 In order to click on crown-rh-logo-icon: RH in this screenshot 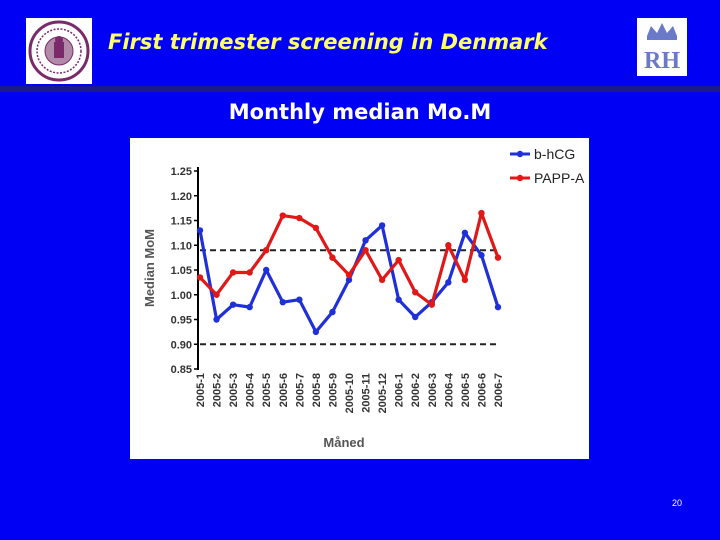, I will do `click(662, 47)`.